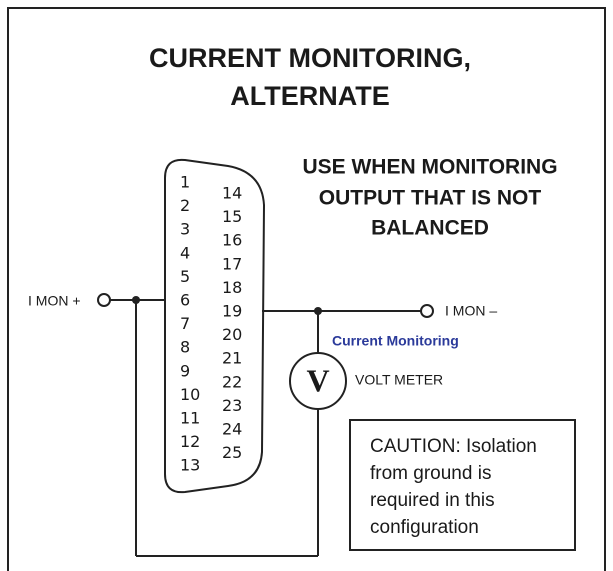 The width and height of the screenshot is (613, 571). What do you see at coordinates (185, 323) in the screenshot?
I see `pin-number: 7` at bounding box center [185, 323].